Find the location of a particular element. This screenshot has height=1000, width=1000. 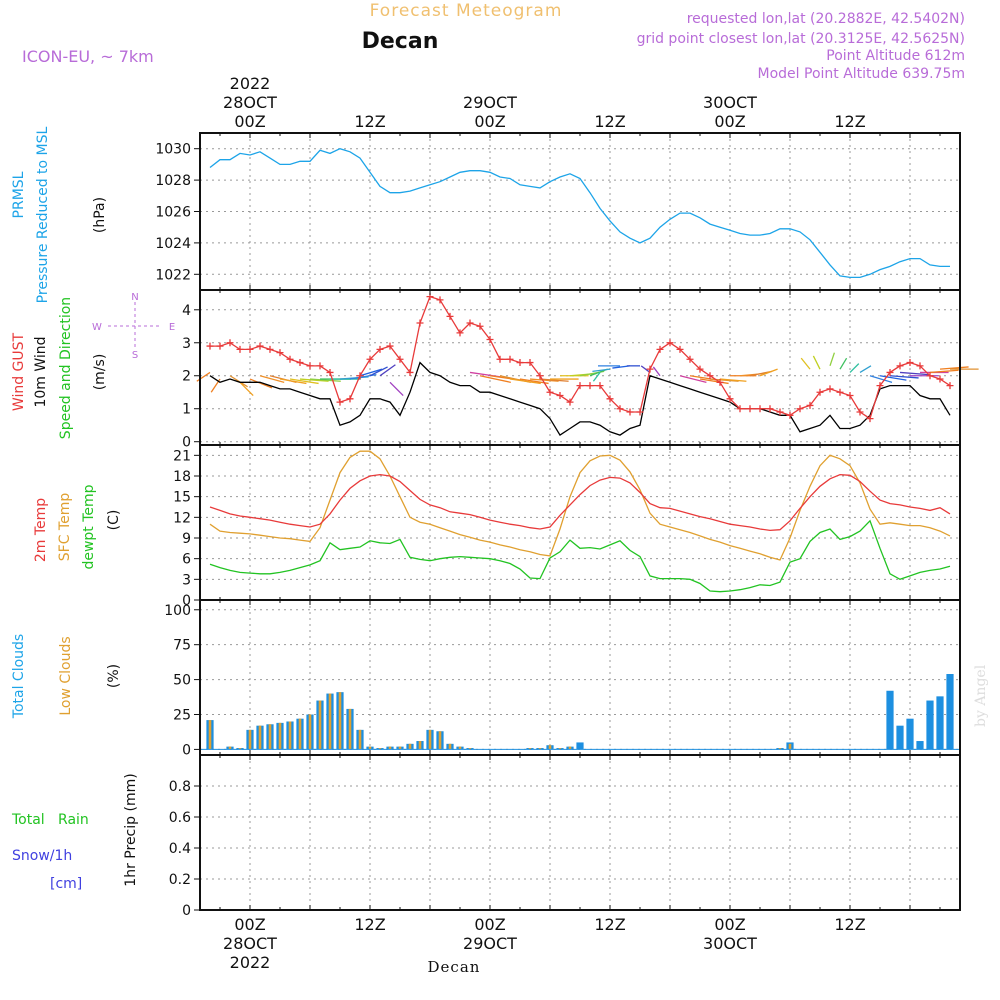

ytick-label: 25 is located at coordinates (182, 716).